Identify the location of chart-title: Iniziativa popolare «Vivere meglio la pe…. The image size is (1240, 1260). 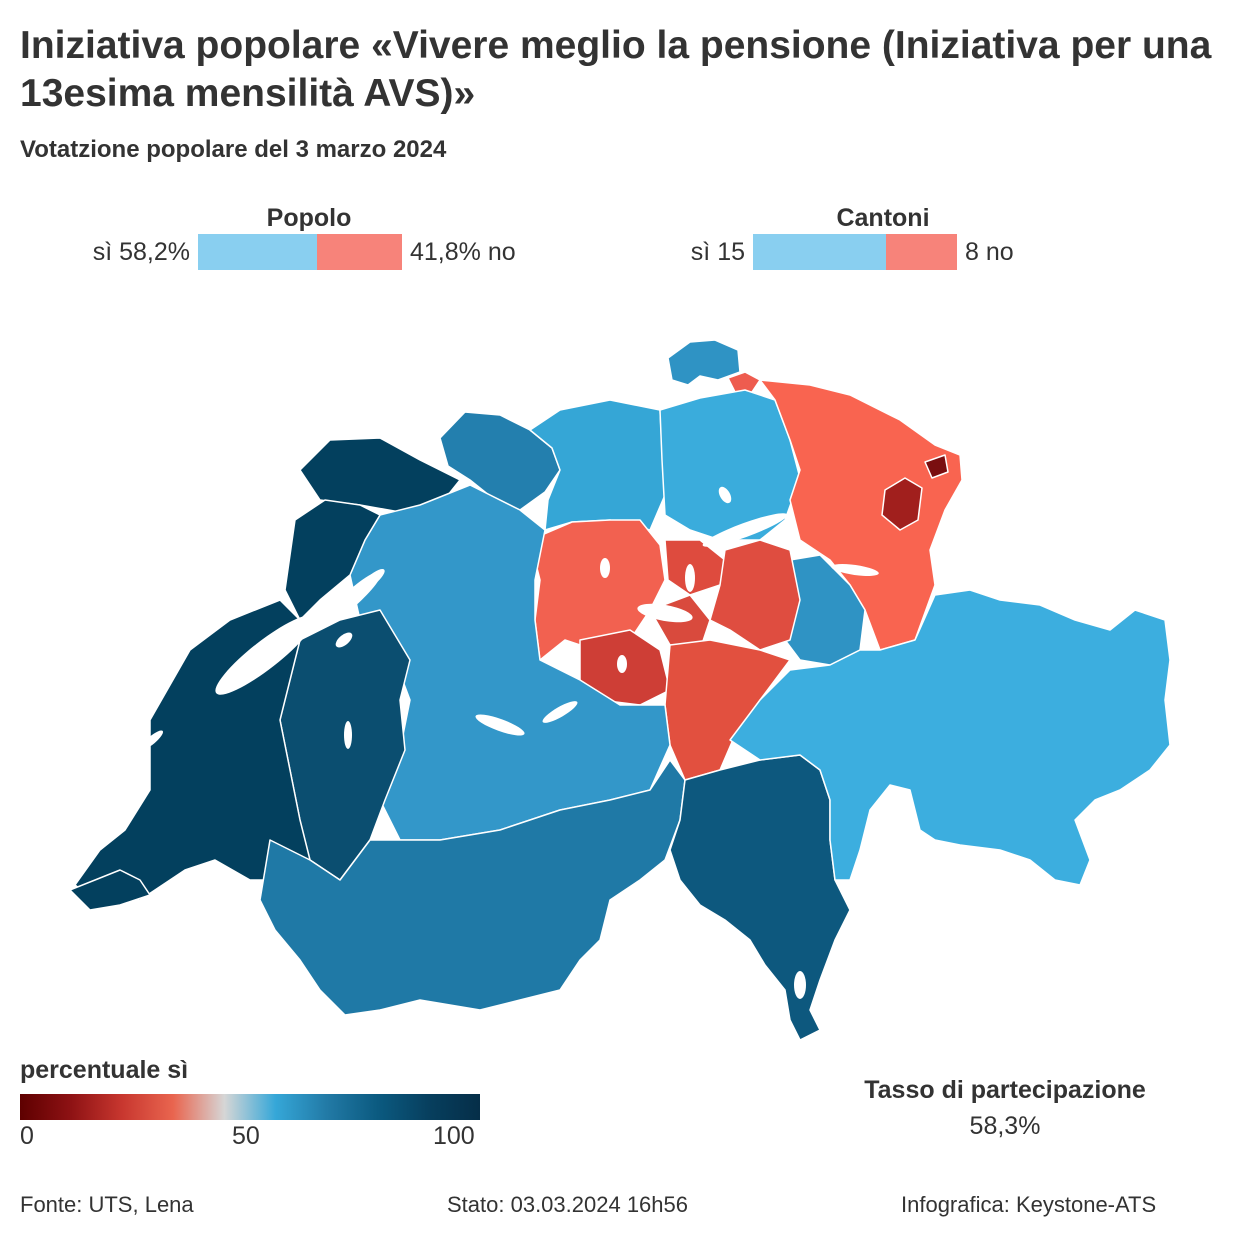
(616, 69).